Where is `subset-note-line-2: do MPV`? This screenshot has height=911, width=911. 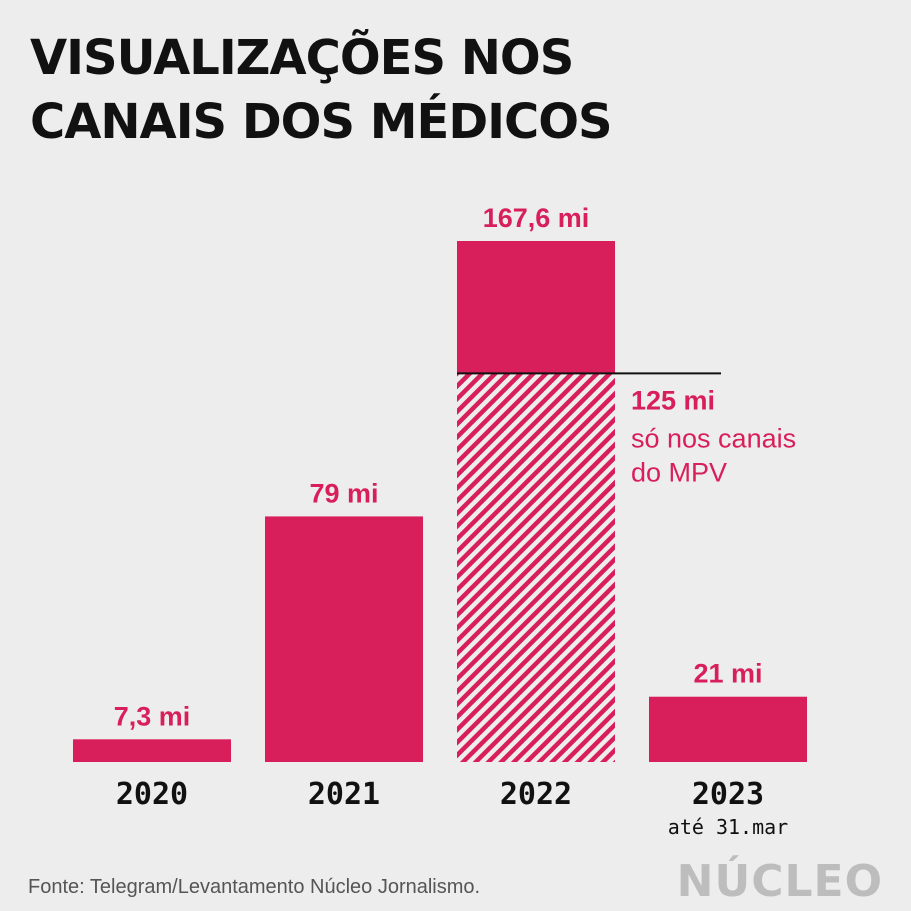 subset-note-line-2: do MPV is located at coordinates (679, 472).